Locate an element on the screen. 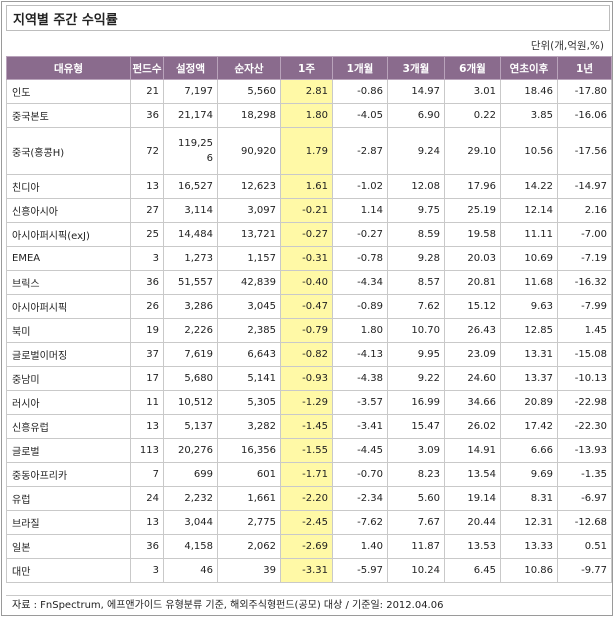 The width and height of the screenshot is (616, 619). column-header: 6개월 is located at coordinates (472, 68).